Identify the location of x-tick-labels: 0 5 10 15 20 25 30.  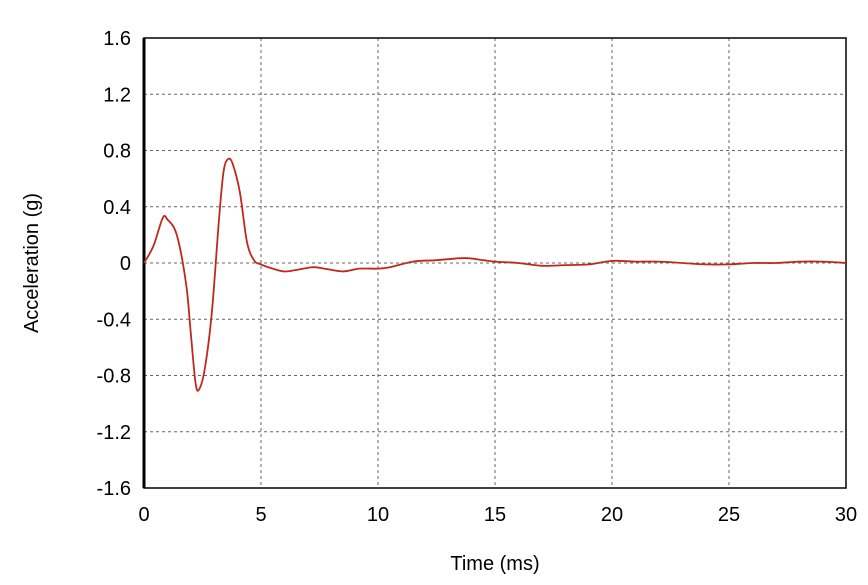
(497, 515).